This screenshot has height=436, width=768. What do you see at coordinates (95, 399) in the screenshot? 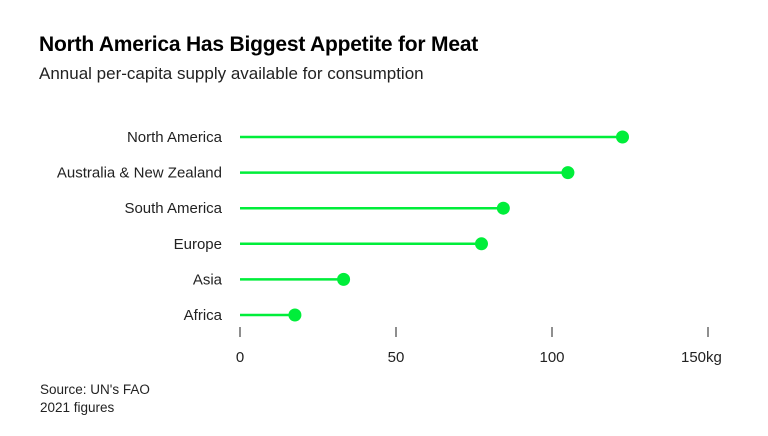
I see `chart-footer: Source: UN's FAO 2021 figures` at bounding box center [95, 399].